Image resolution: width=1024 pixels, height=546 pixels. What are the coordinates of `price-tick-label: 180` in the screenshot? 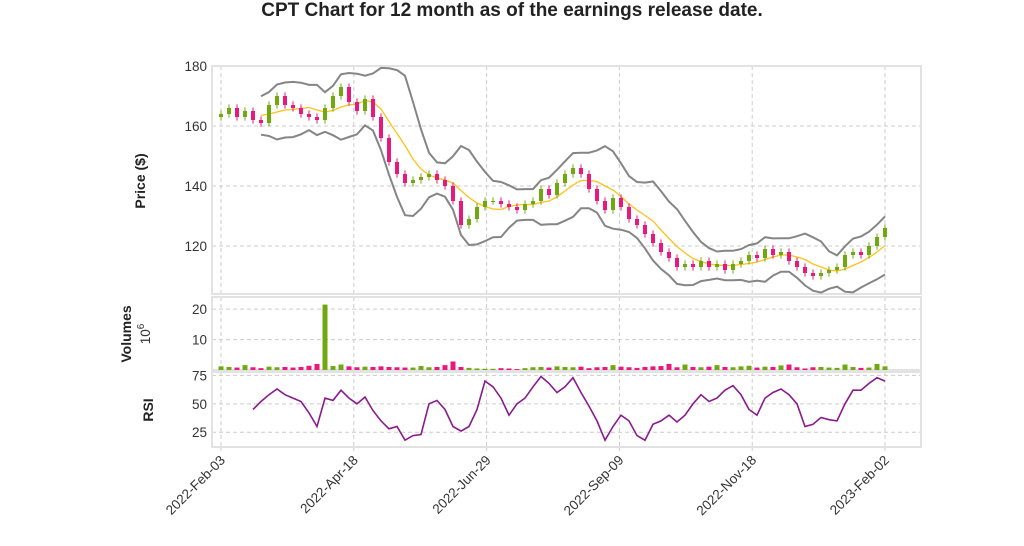 It's located at (195, 66).